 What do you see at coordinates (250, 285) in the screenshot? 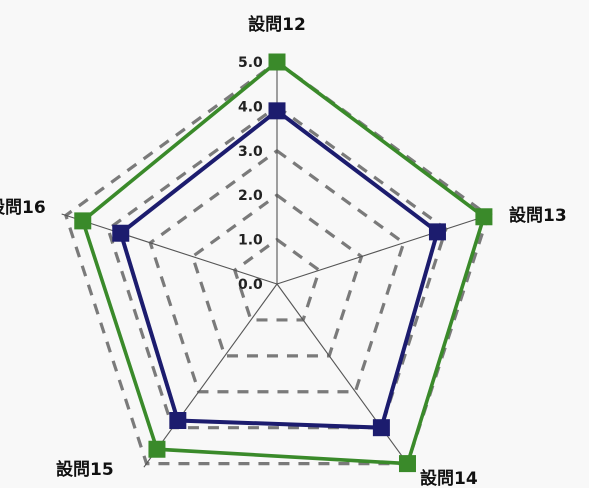
I see `tick-label-0: 0.0` at bounding box center [250, 285].